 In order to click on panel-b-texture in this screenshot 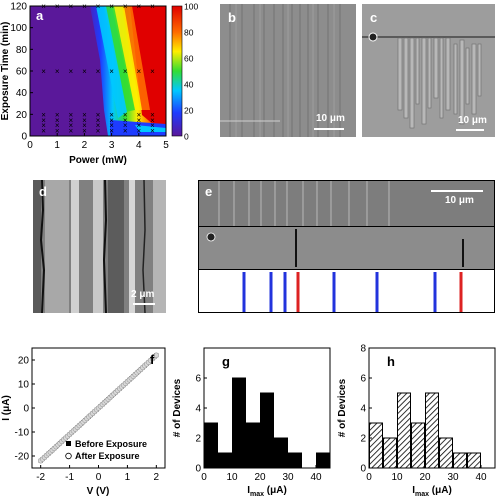, I will do `click(288, 70)`.